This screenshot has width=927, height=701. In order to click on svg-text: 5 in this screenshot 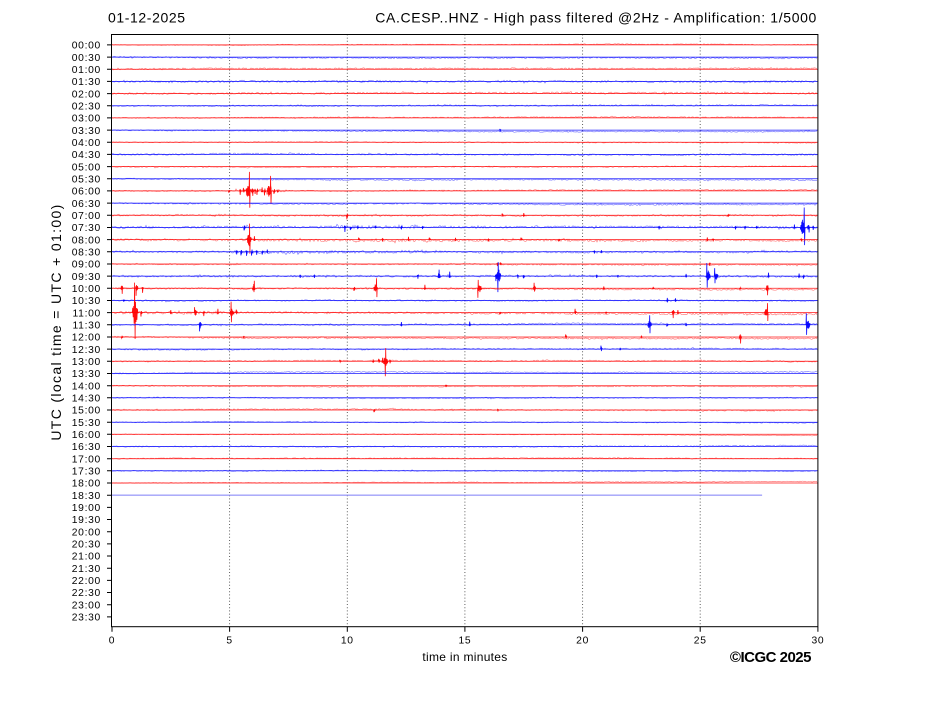, I will do `click(229, 641)`.